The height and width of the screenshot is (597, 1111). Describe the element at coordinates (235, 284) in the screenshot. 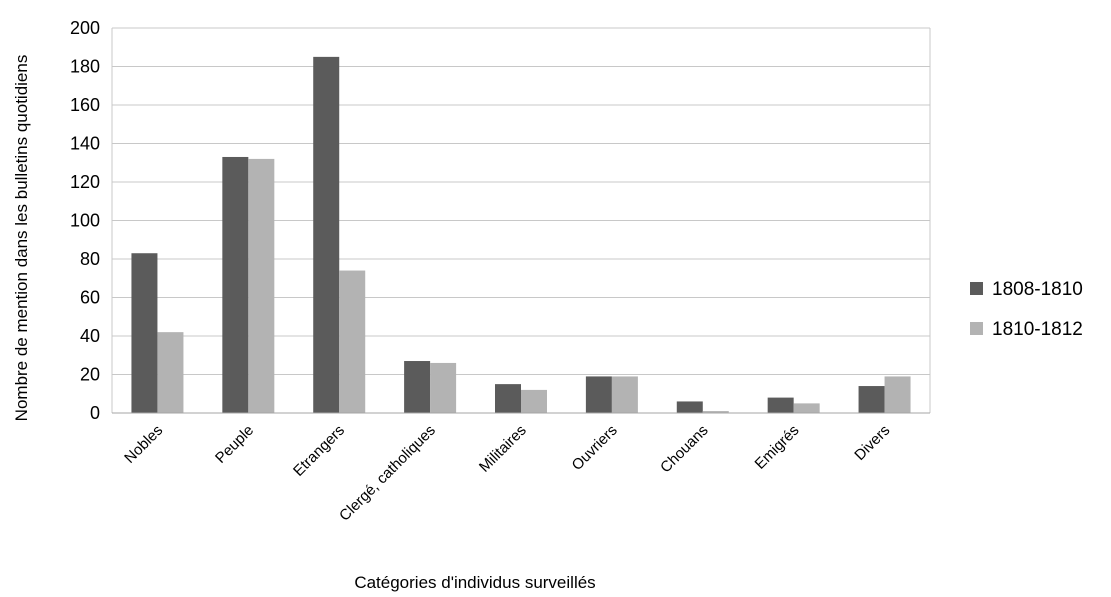

I see `bar-1808-1810-Peuple` at that location.